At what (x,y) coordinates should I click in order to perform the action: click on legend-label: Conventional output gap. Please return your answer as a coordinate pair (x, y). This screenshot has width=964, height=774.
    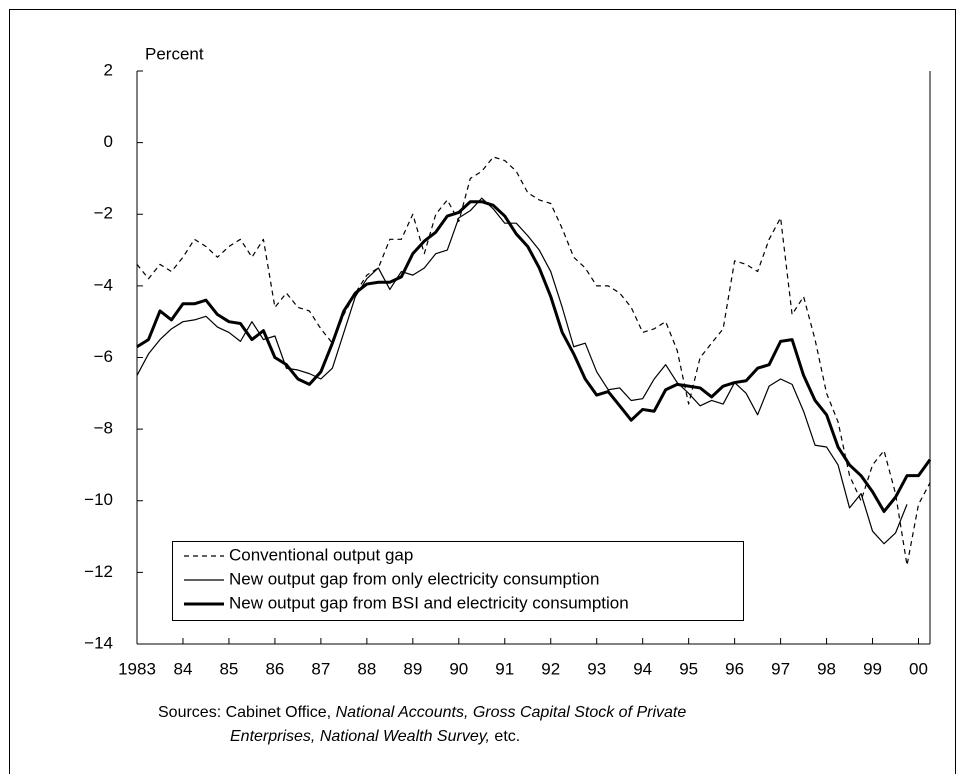
    Looking at the image, I should click on (321, 554).